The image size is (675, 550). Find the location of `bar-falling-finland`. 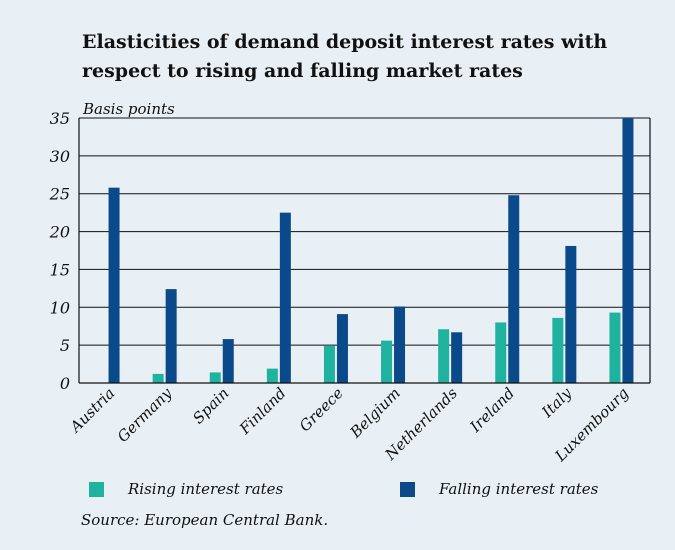

bar-falling-finland is located at coordinates (285, 297).